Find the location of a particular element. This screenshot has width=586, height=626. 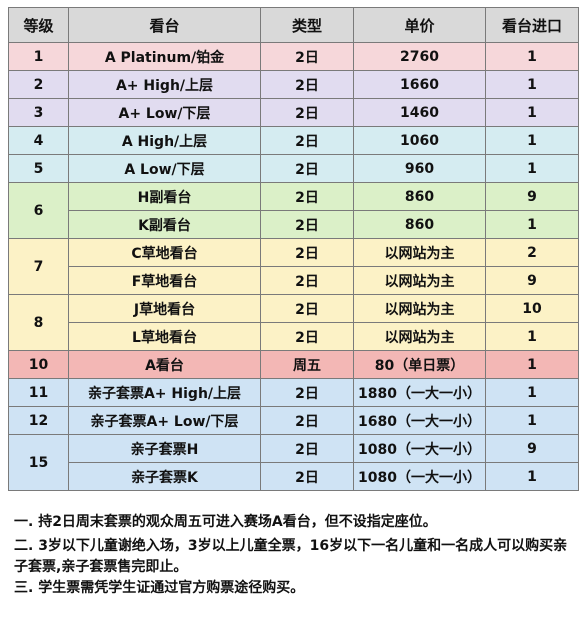

table-row: 15 亲子套票H 2日 1080（一大一小） 9 is located at coordinates (293, 462).